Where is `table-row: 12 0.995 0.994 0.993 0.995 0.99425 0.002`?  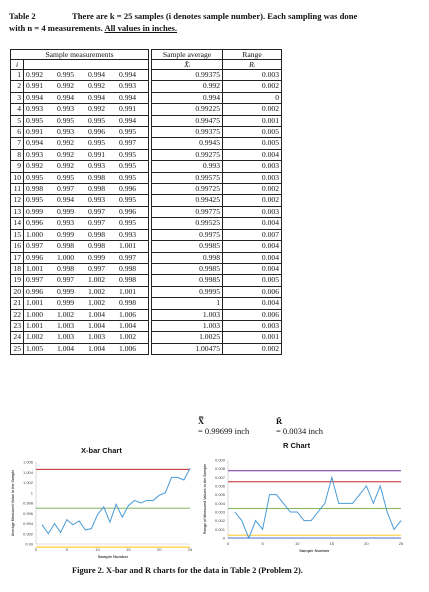
table-row: 12 0.995 0.994 0.993 0.995 0.99425 0.002 is located at coordinates (146, 200).